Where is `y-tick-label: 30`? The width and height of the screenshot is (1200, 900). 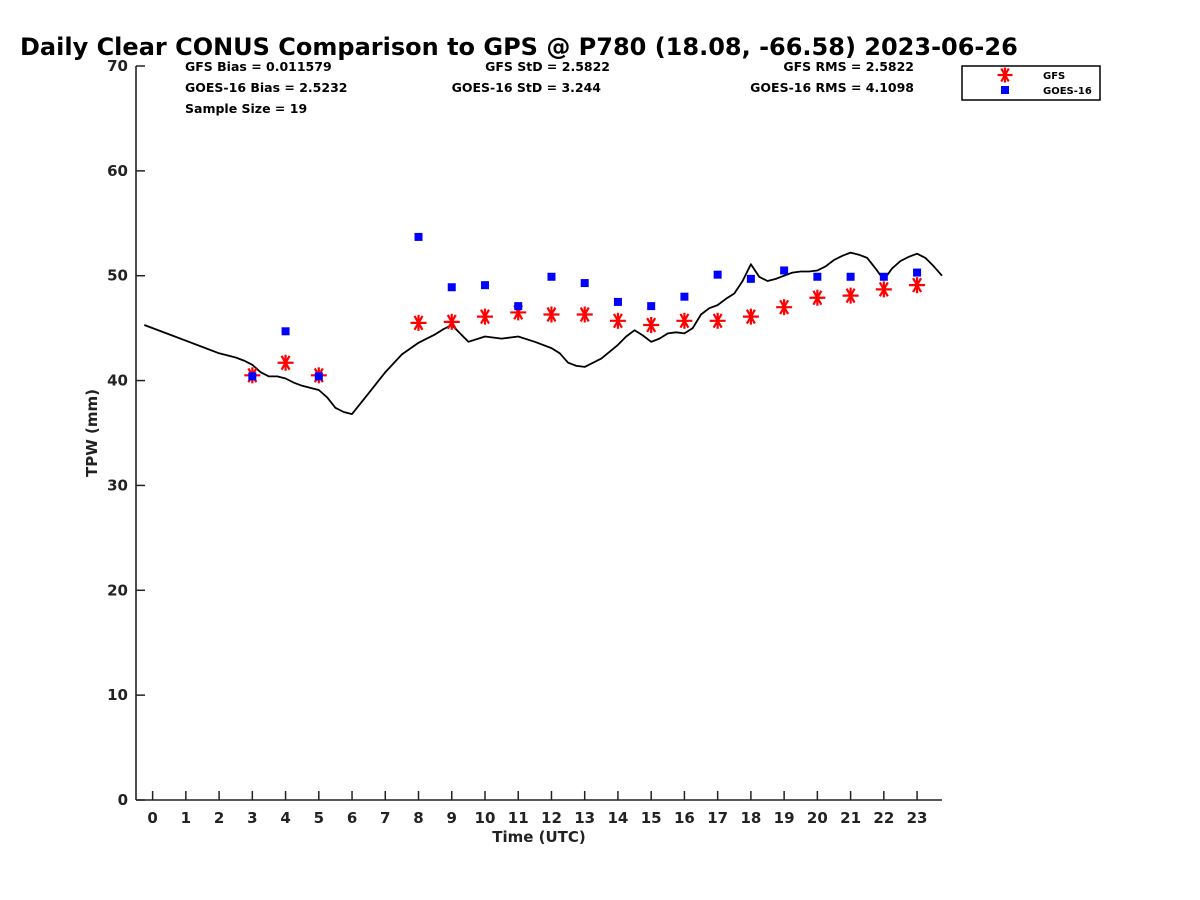 y-tick-label: 30 is located at coordinates (117, 485).